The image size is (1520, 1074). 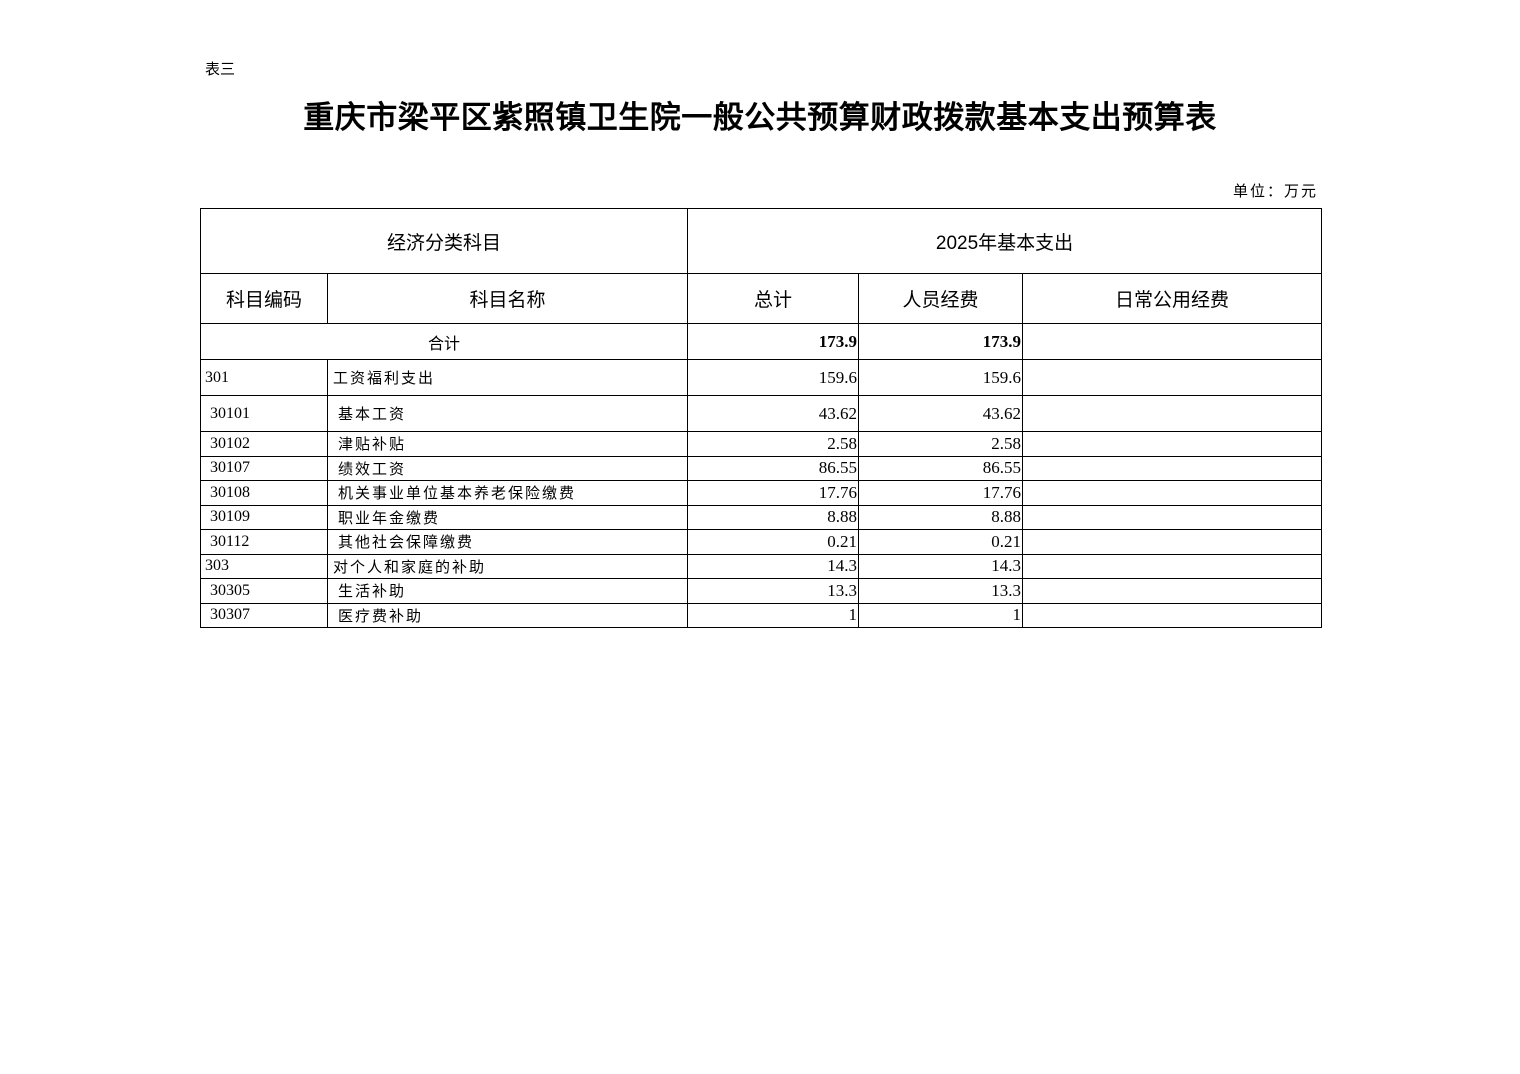 I want to click on row-personnel: 43.62, so click(x=941, y=413).